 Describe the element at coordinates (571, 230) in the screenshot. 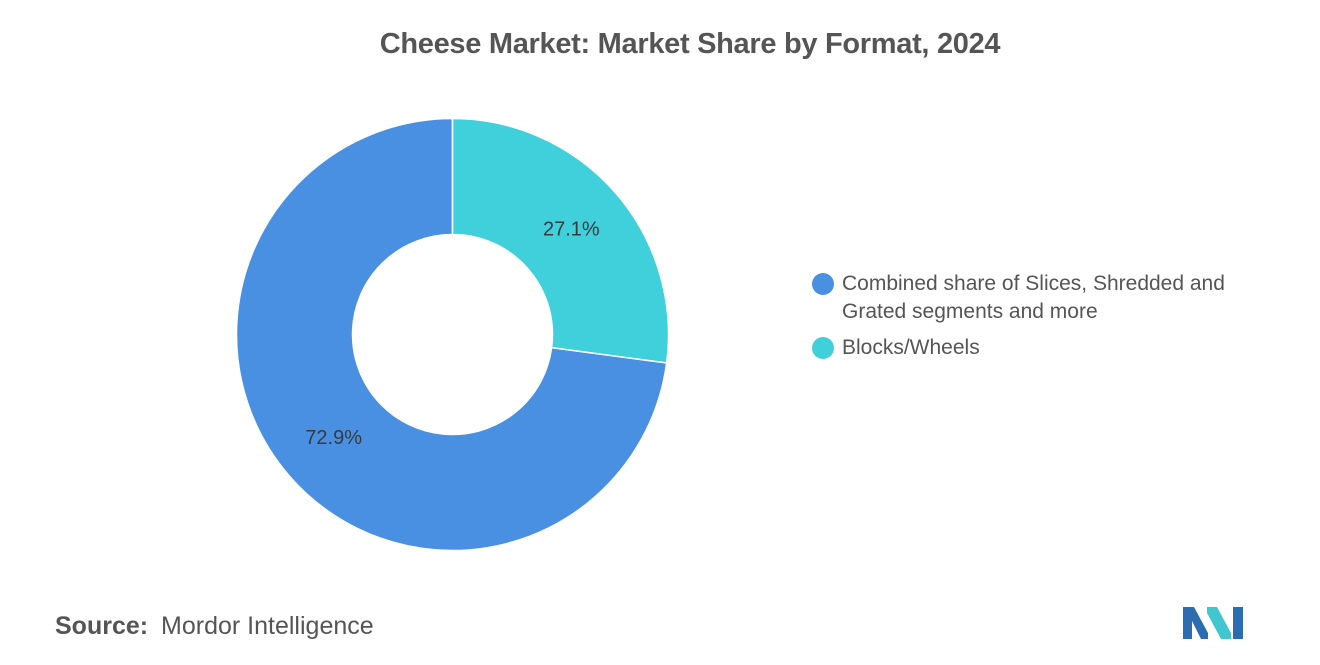

I see `slice-label-blocks-wheels: 27.1%` at that location.